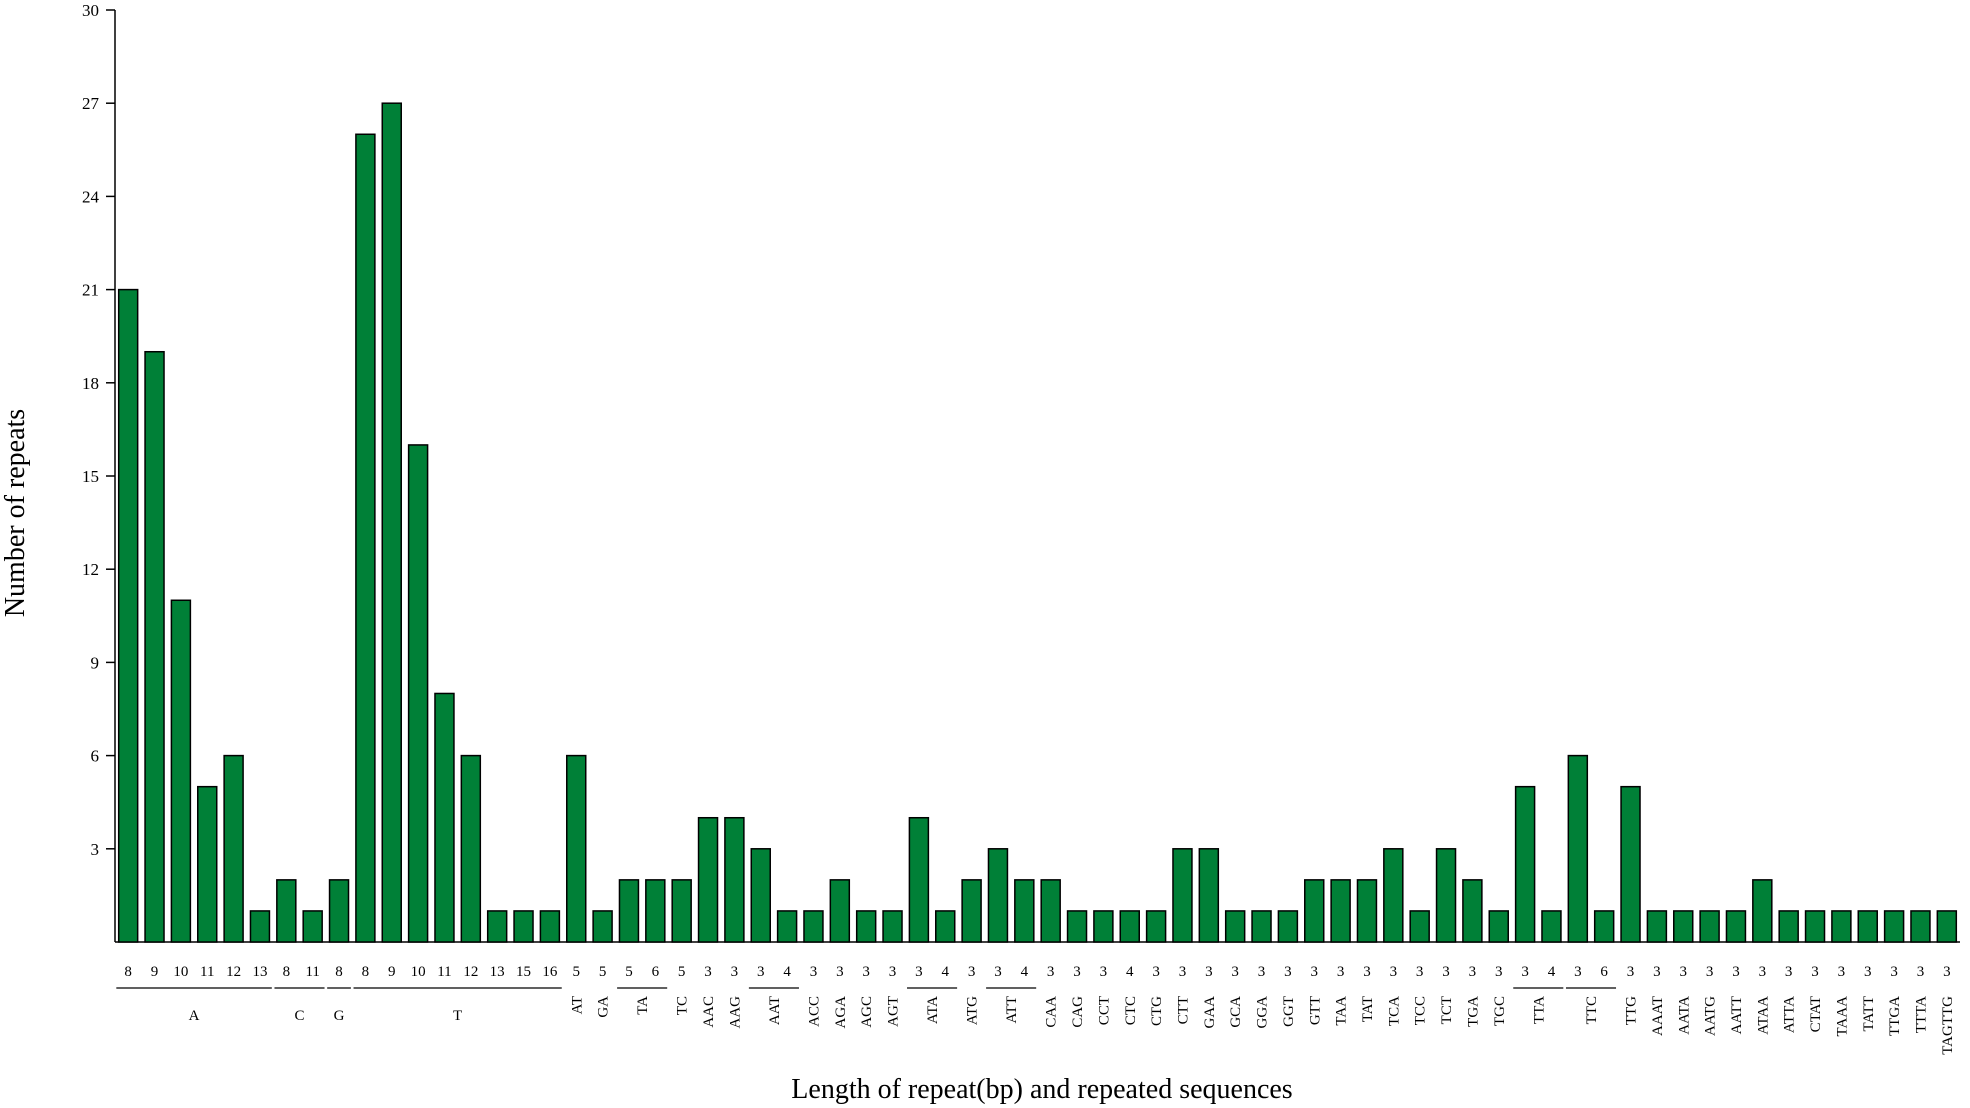 This screenshot has height=1108, width=1970. I want to click on sequence-label: AATA, so click(1684, 1015).